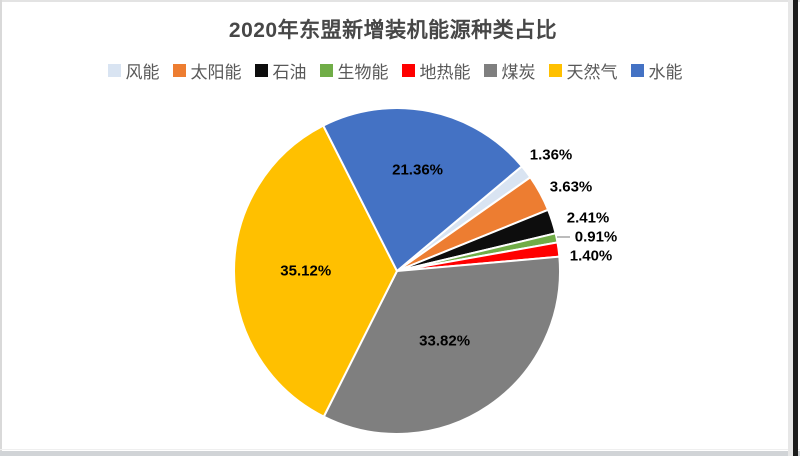 The height and width of the screenshot is (456, 800). Describe the element at coordinates (179, 70) in the screenshot. I see `legend-swatch-solar` at that location.